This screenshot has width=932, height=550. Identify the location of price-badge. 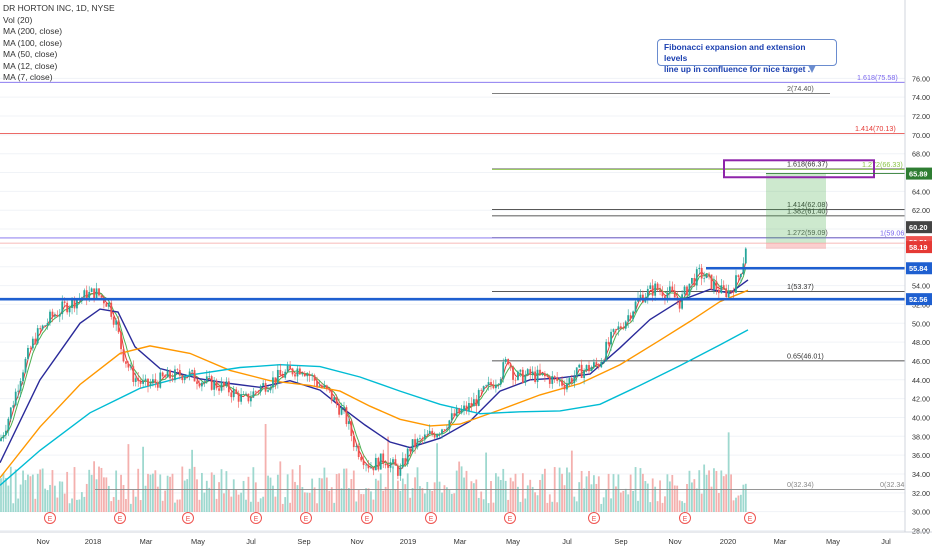
(919, 247).